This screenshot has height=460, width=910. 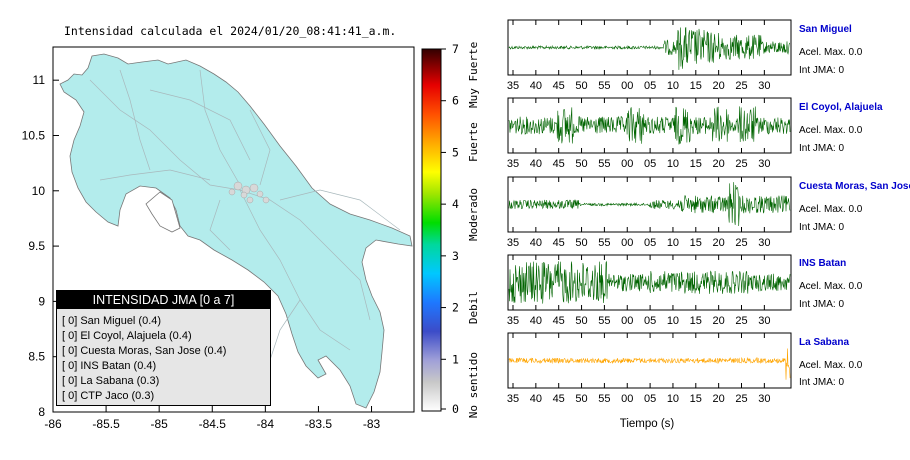 What do you see at coordinates (473, 142) in the screenshot?
I see `colorbar-label: Fuerte` at bounding box center [473, 142].